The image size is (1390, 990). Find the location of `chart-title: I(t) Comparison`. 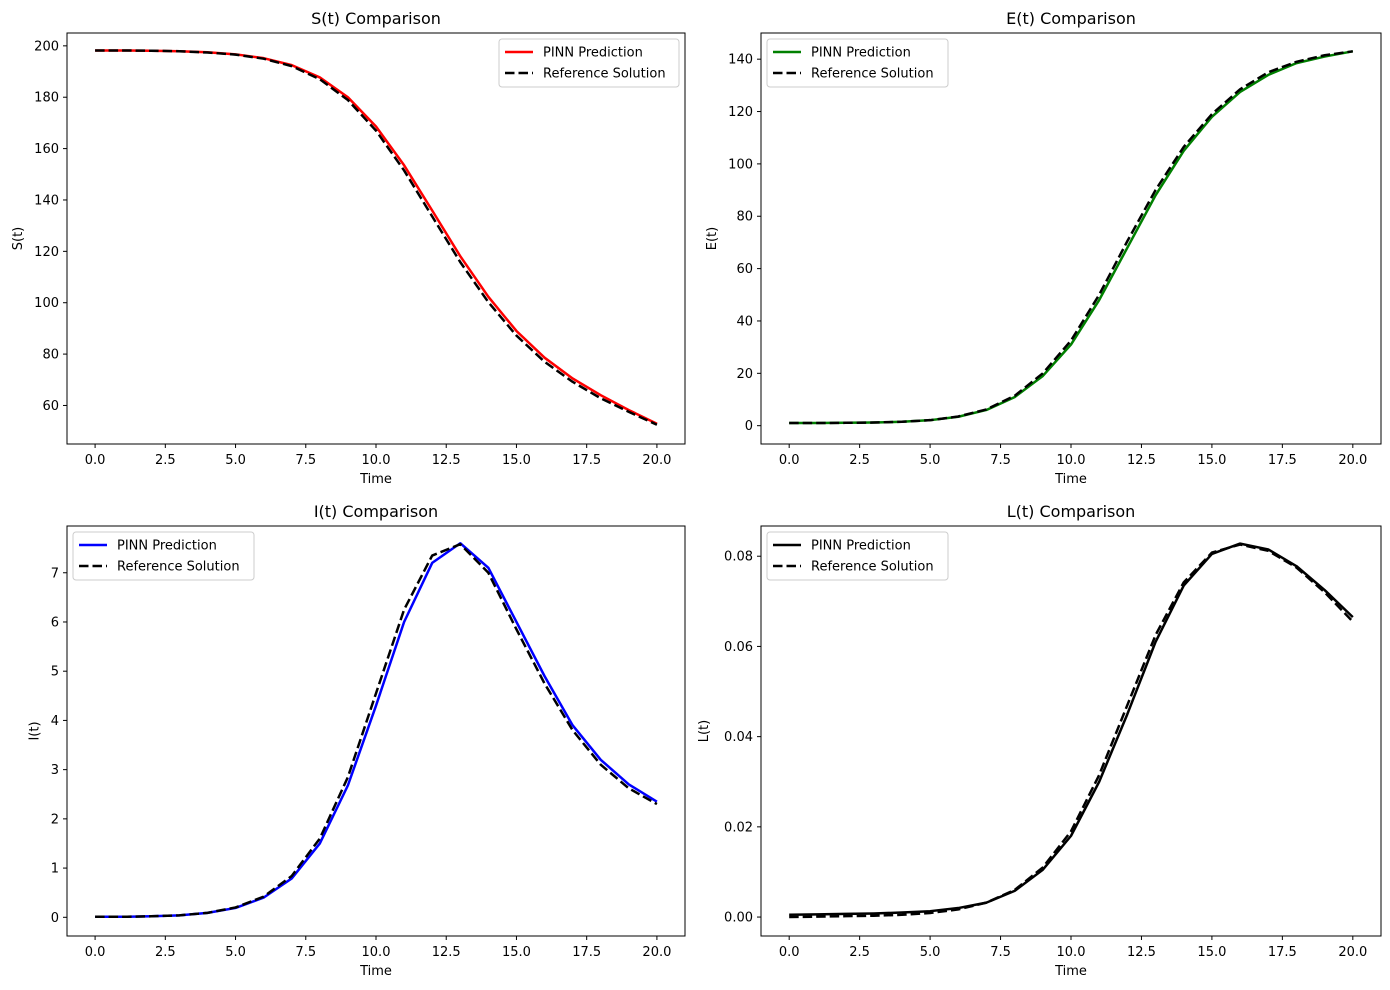

chart-title: I(t) Comparison is located at coordinates (376, 511).